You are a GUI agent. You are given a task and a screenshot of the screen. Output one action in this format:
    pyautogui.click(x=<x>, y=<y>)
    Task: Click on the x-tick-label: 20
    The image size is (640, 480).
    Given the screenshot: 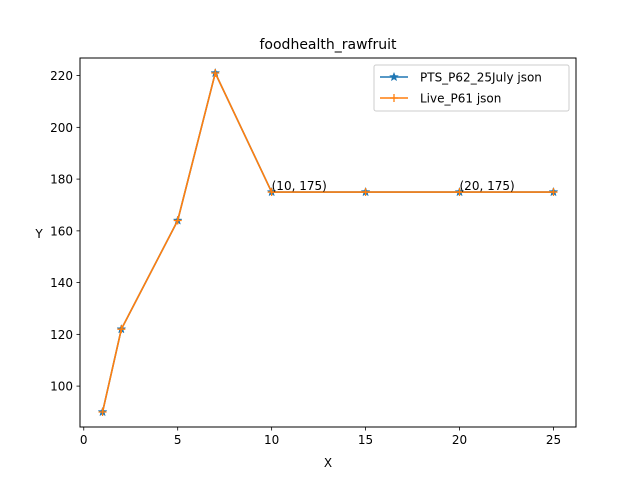 What is the action you would take?
    pyautogui.click(x=459, y=440)
    